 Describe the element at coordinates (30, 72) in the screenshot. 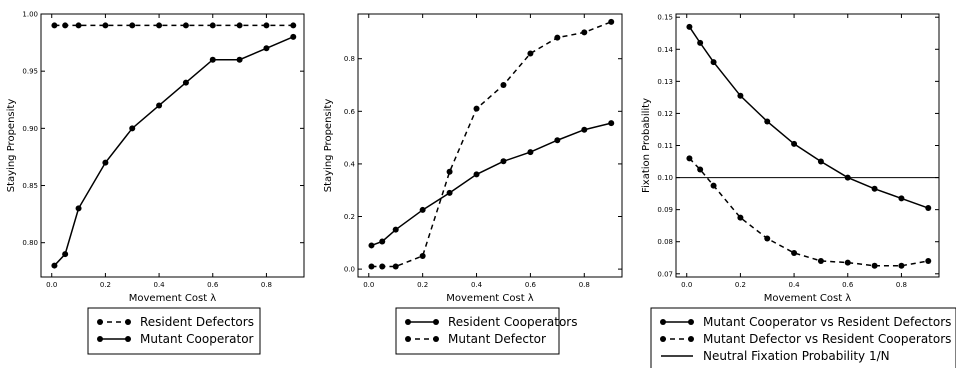

I see `y-tick-label: 0.95` at that location.